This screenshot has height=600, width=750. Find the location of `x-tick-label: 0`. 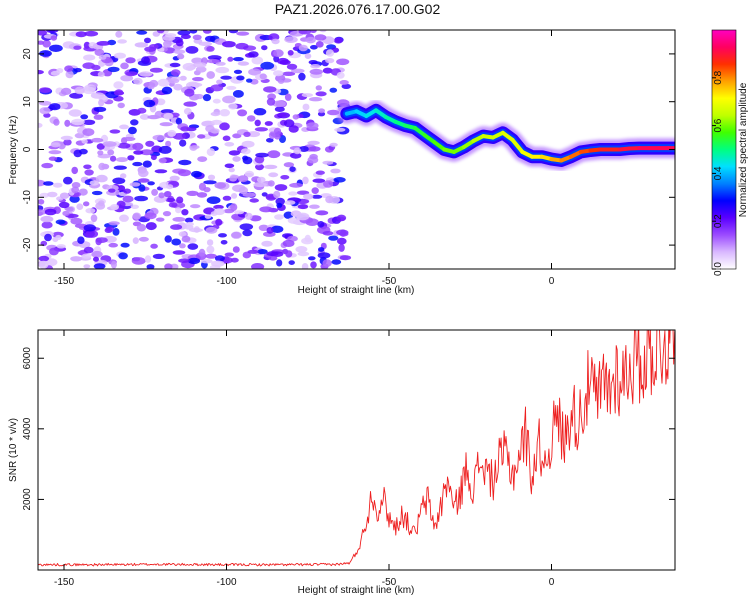

x-tick-label: 0 is located at coordinates (552, 281).